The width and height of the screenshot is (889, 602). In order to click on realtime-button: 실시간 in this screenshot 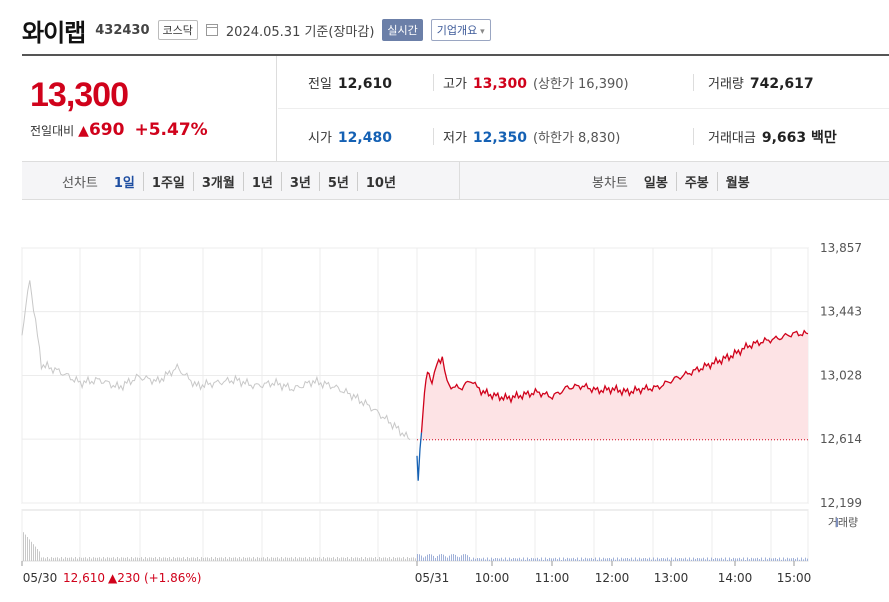, I will do `click(402, 30)`.